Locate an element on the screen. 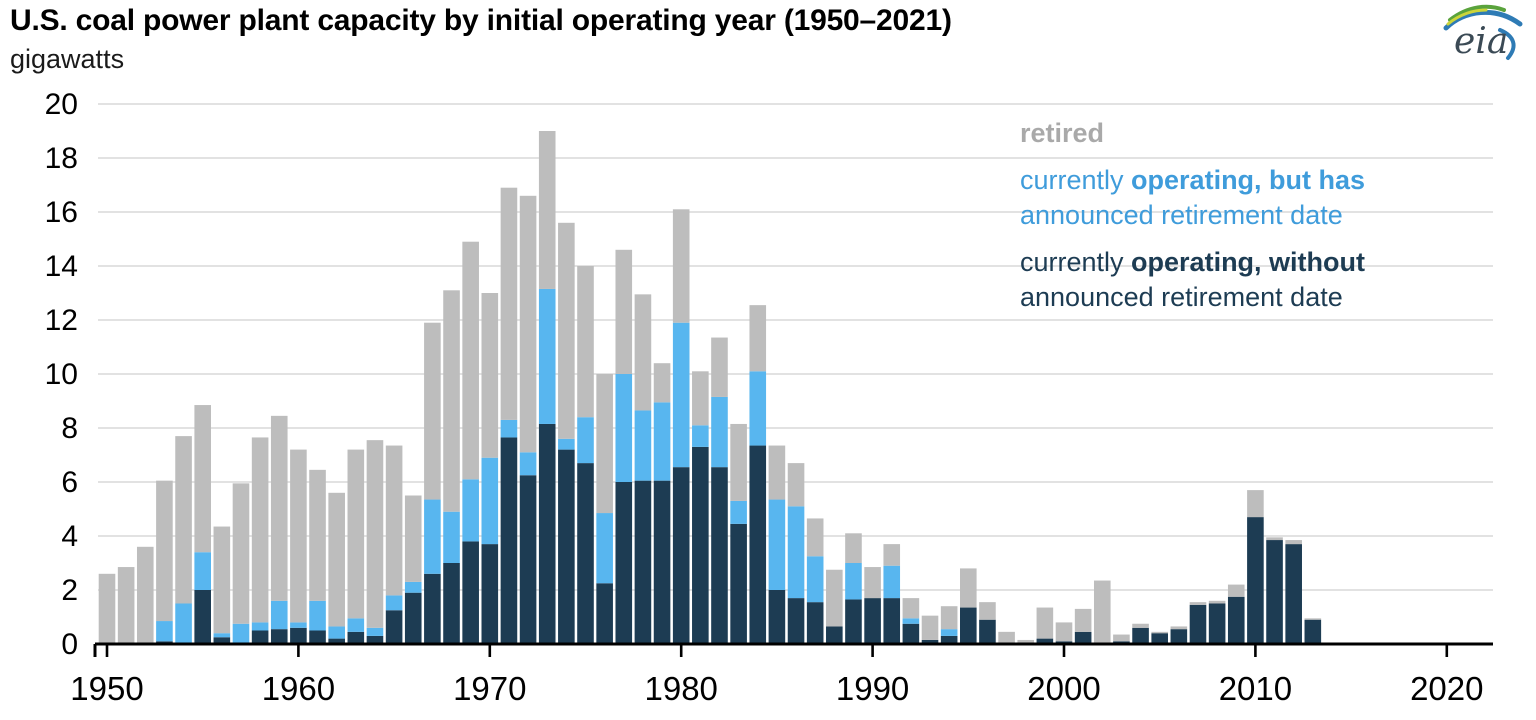 The width and height of the screenshot is (1536, 720). bar-1965-operating is located at coordinates (394, 627).